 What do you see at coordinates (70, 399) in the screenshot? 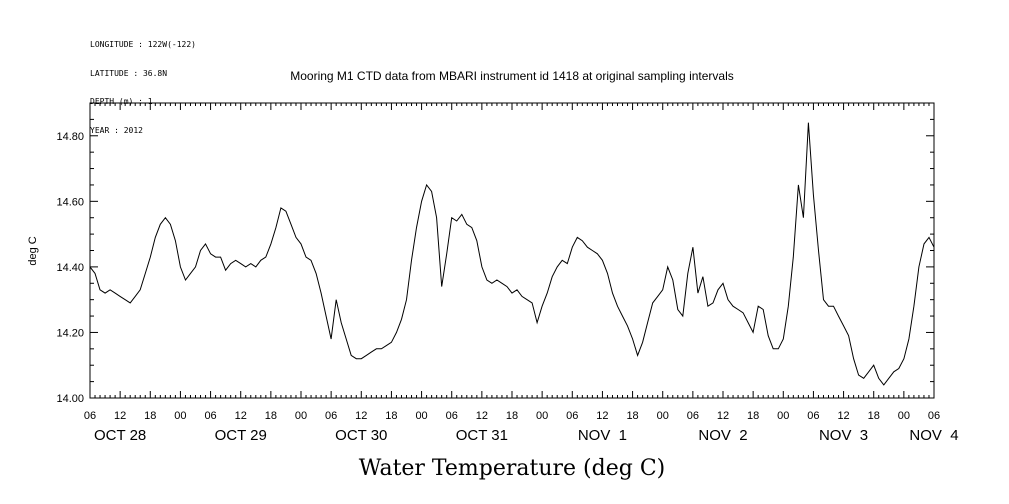
I see `y-tick-label: 14.00` at bounding box center [70, 399].